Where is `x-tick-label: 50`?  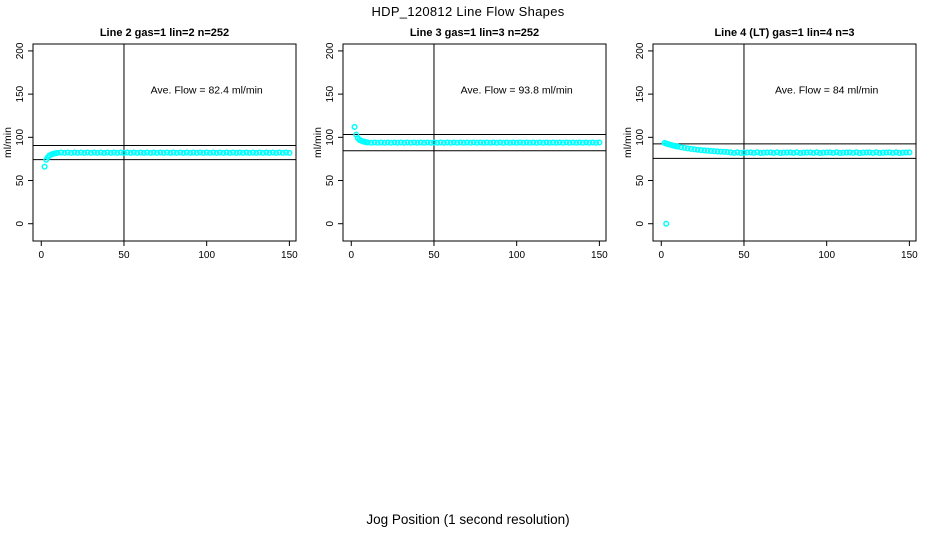
x-tick-label: 50 is located at coordinates (124, 255).